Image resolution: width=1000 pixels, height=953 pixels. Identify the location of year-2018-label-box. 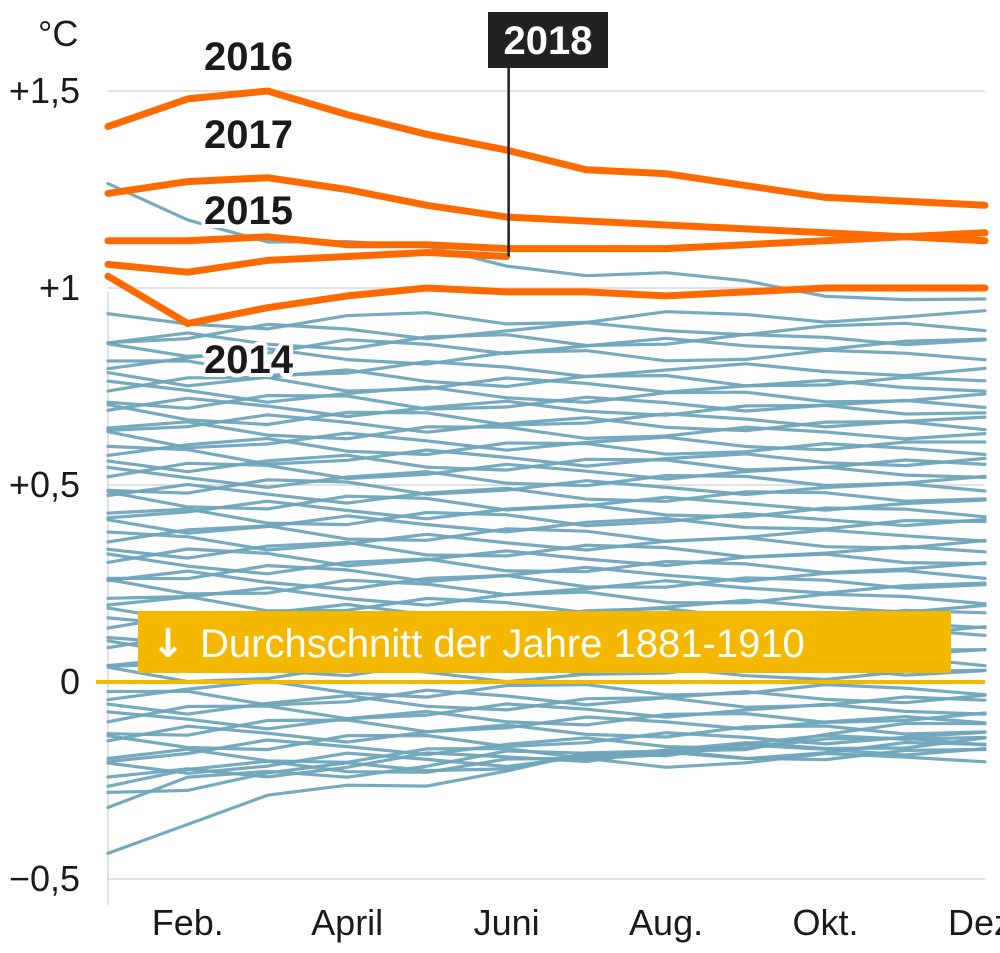
(548, 40).